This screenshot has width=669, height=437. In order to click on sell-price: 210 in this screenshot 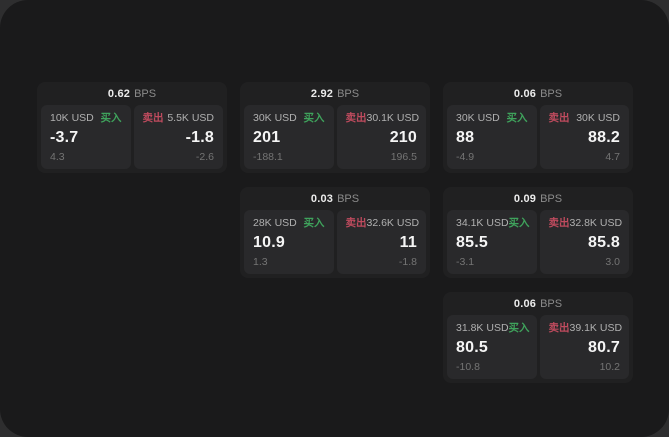, I will do `click(403, 137)`.